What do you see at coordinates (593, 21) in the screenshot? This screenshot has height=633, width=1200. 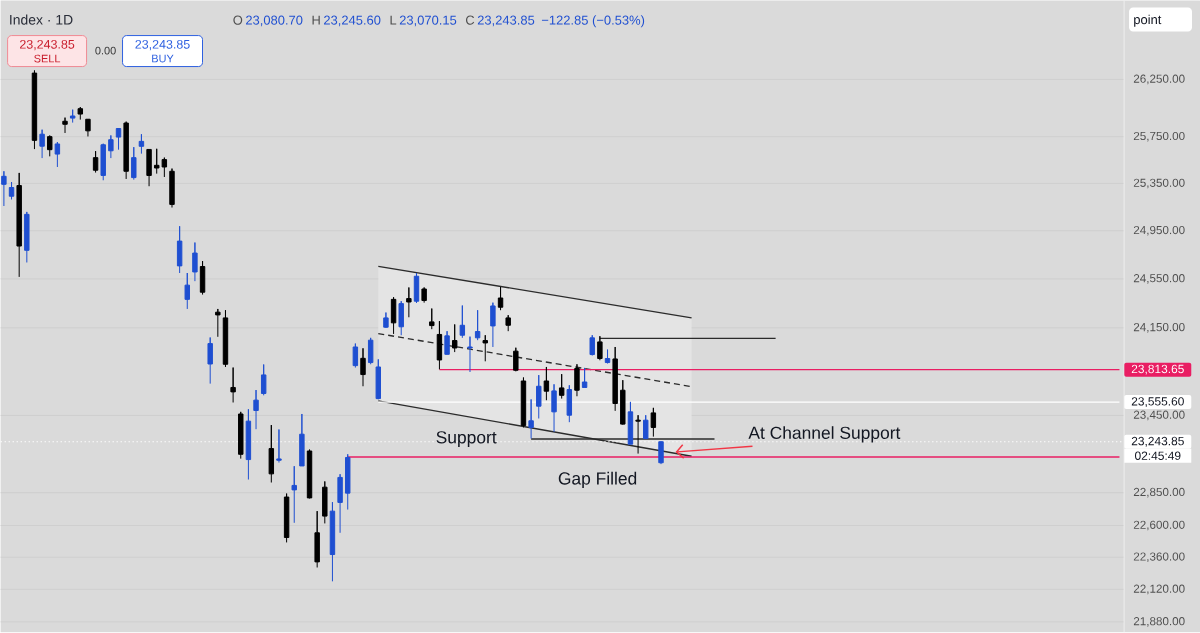 I see `annotation: −122.85 (−0.53%)` at bounding box center [593, 21].